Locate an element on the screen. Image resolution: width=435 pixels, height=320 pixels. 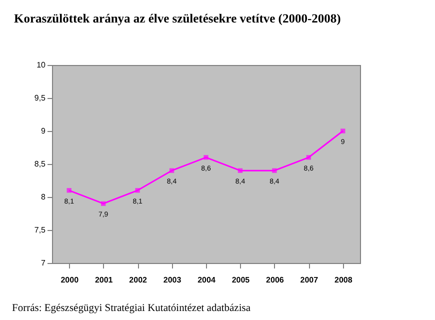
x-tick-label: 2005 is located at coordinates (241, 280).